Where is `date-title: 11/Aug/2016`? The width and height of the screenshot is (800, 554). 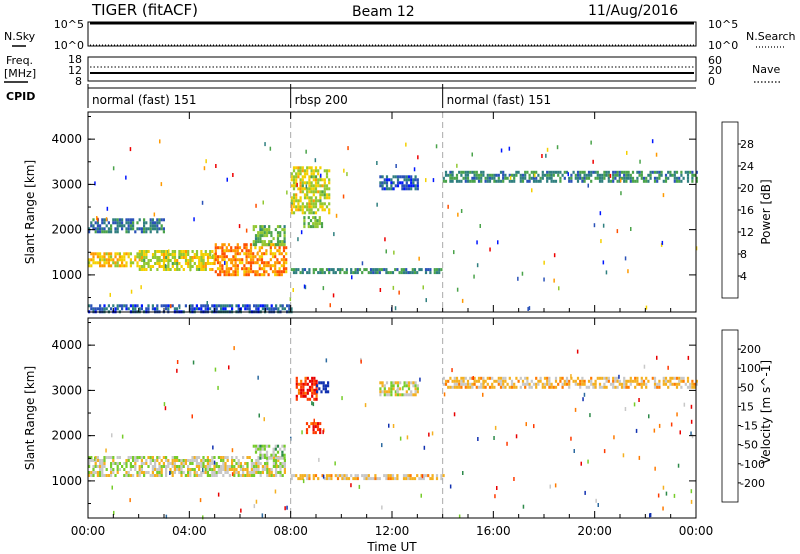 date-title: 11/Aug/2016 is located at coordinates (633, 11).